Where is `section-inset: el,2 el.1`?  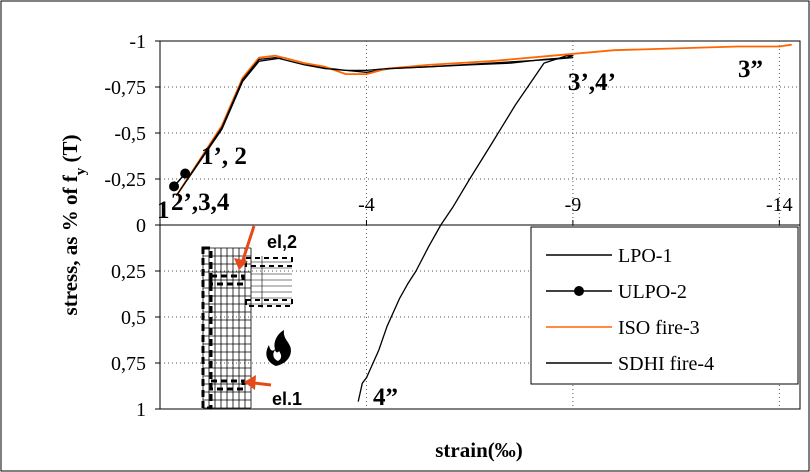 section-inset: el,2 el.1 is located at coordinates (251, 317).